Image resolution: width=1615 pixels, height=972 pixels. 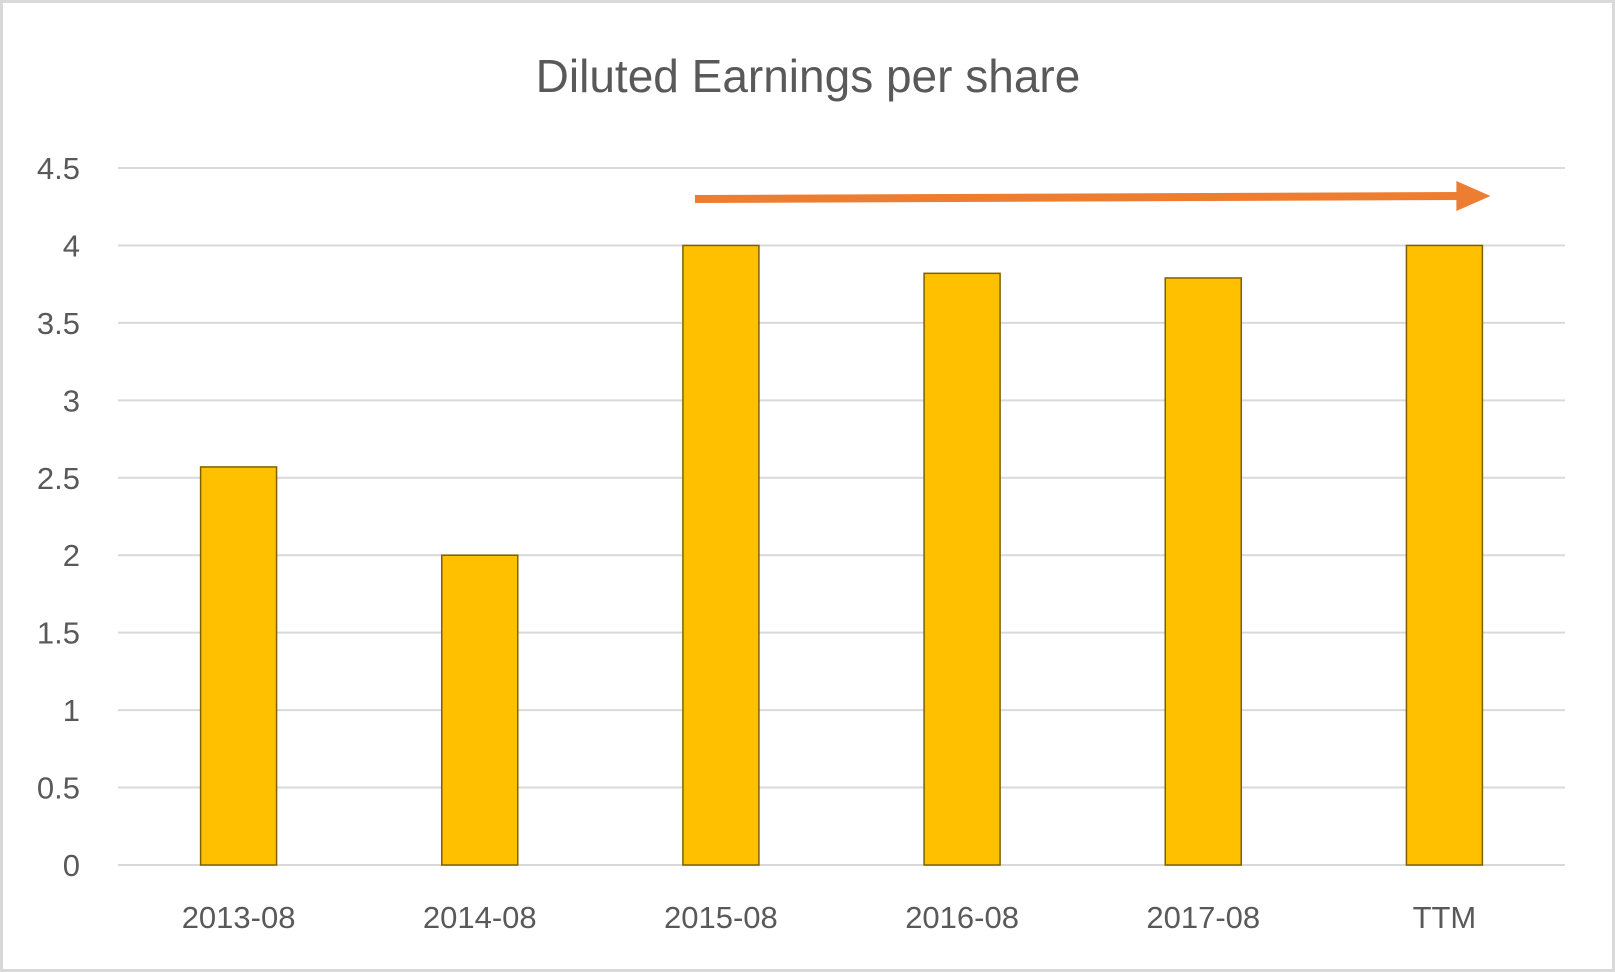 I want to click on y-tick-label: 0.5, so click(x=58, y=788).